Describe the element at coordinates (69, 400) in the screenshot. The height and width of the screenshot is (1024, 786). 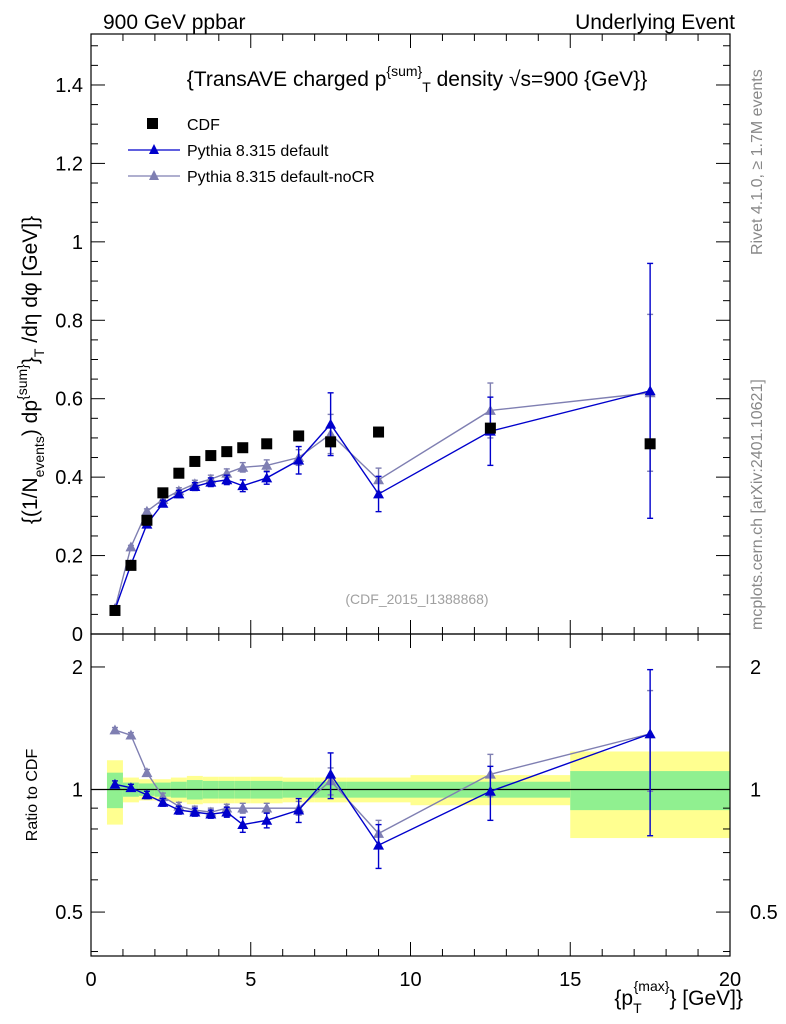
I see `main-ytick-label: 0.6` at that location.